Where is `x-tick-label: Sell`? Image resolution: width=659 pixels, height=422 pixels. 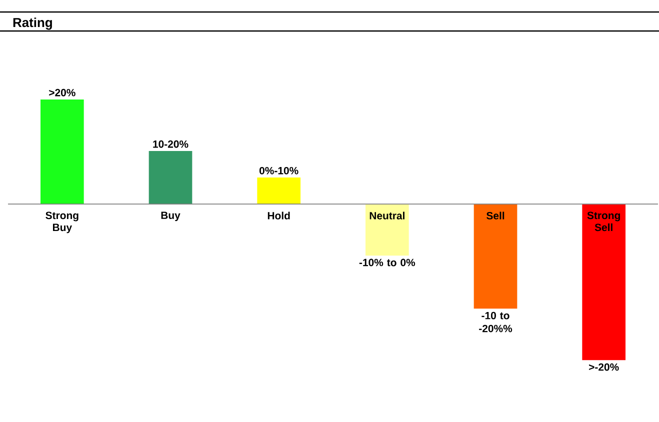 x-tick-label: Sell is located at coordinates (495, 216).